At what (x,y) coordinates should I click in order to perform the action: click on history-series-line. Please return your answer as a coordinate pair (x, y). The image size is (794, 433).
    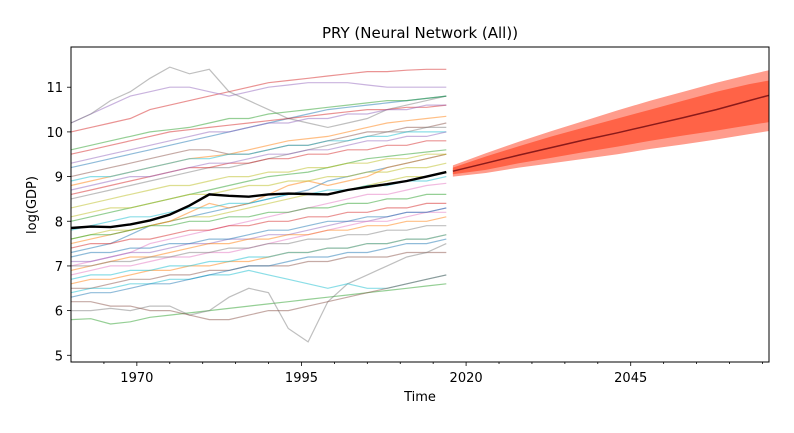
    Looking at the image, I should click on (258, 200).